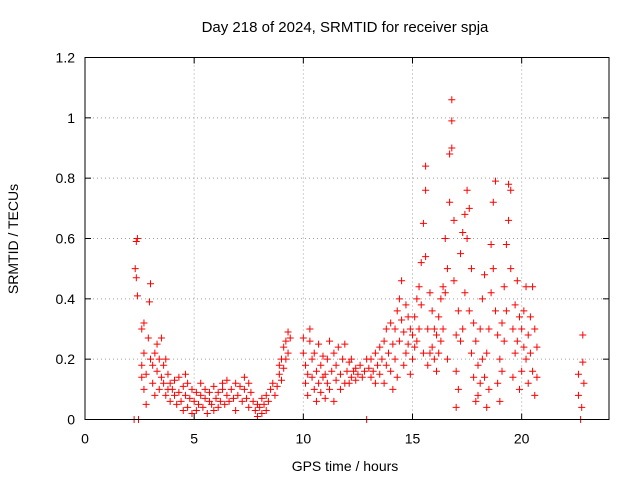 This screenshot has width=640, height=480. Describe the element at coordinates (66, 299) in the screenshot. I see `y-tick-label: 0.4` at that location.